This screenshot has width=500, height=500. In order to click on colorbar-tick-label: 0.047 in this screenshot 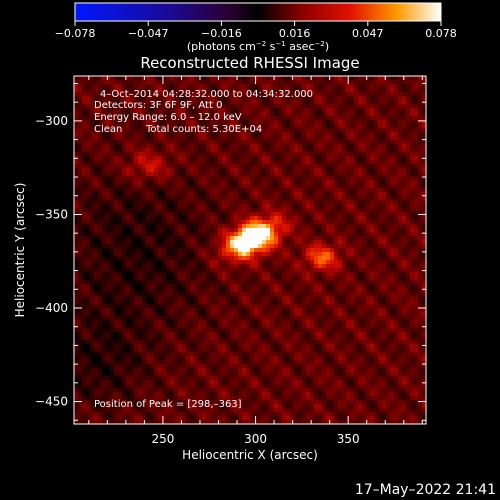, I will do `click(368, 33)`.